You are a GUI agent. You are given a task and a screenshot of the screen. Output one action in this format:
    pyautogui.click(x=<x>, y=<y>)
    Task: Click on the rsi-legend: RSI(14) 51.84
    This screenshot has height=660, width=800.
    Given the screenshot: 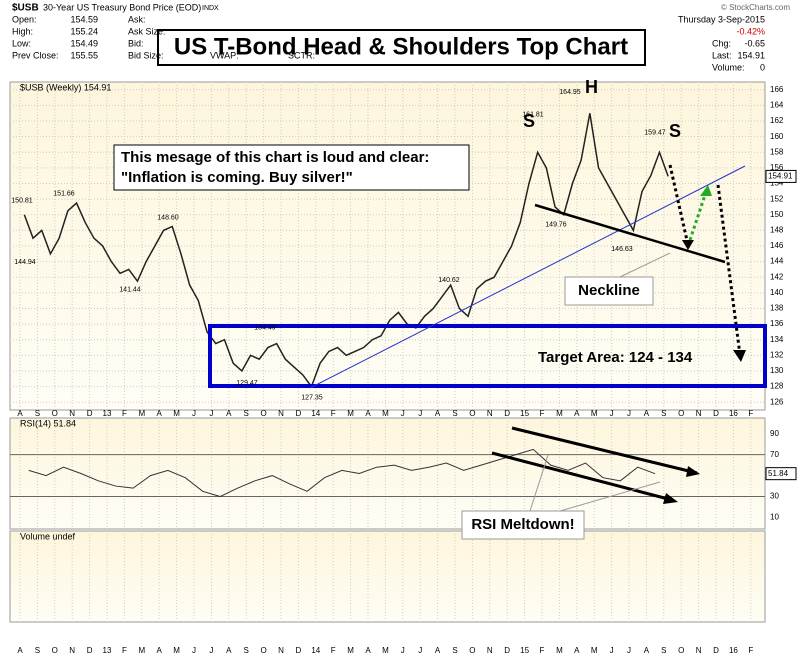 What is the action you would take?
    pyautogui.click(x=48, y=423)
    